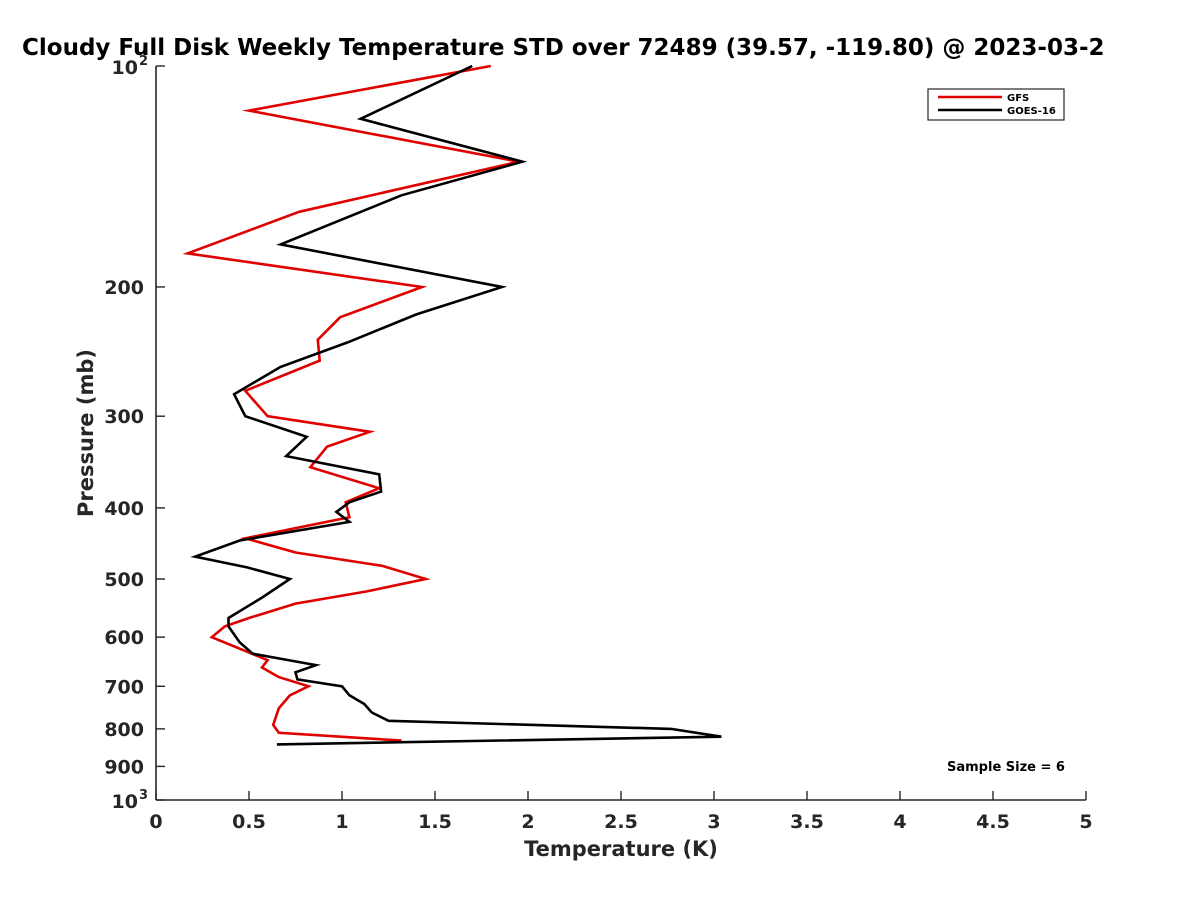 The height and width of the screenshot is (900, 1200). I want to click on x-tick-label: 3, so click(713, 822).